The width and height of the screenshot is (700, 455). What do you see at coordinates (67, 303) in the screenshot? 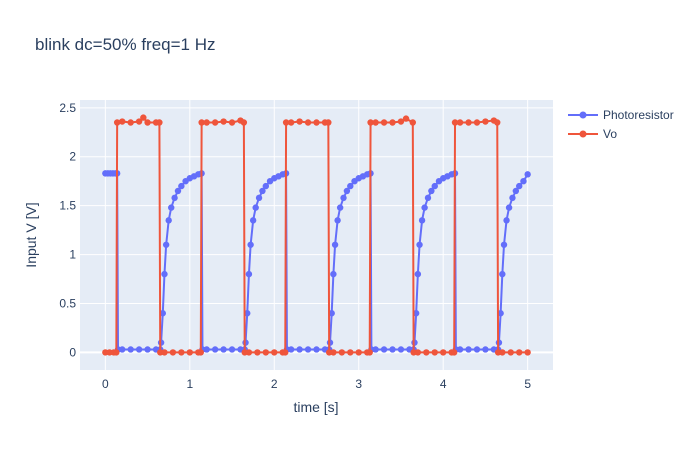
I see `y-tick-label: 0.5` at bounding box center [67, 303].